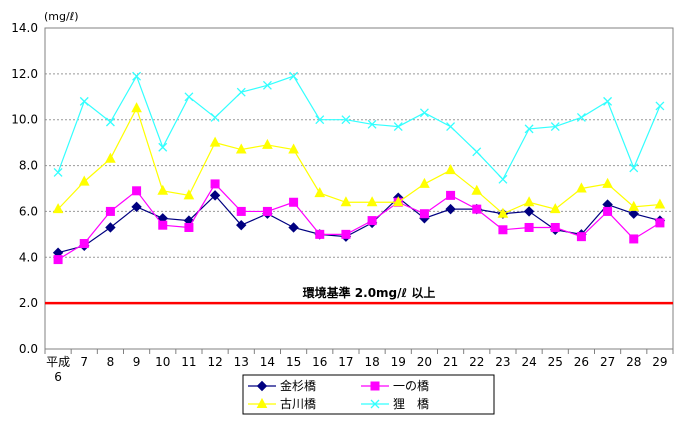 The height and width of the screenshot is (425, 700). I want to click on reference-layer: 環境基準 2.0mg/ℓ 以上, so click(359, 295).